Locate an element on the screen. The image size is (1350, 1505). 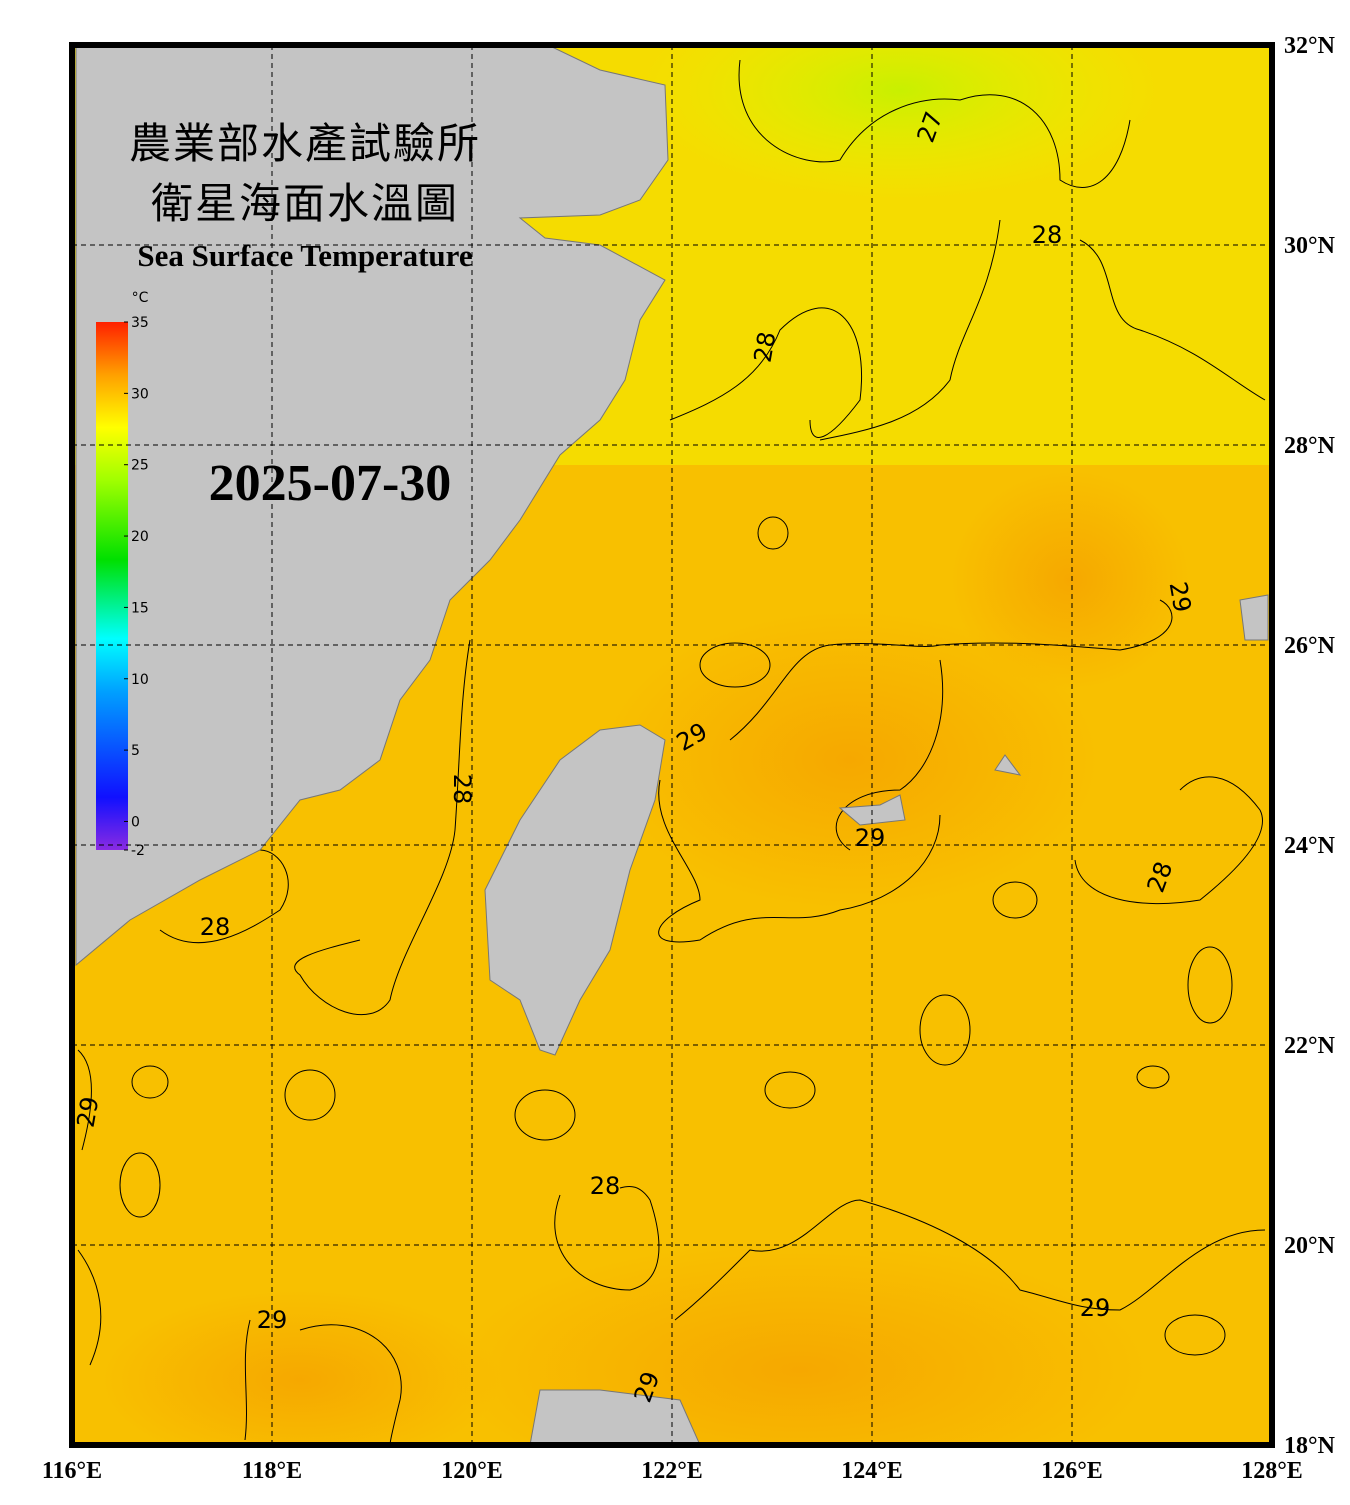
title-zh: 農業部水產試驗所 is located at coordinates (305, 144).